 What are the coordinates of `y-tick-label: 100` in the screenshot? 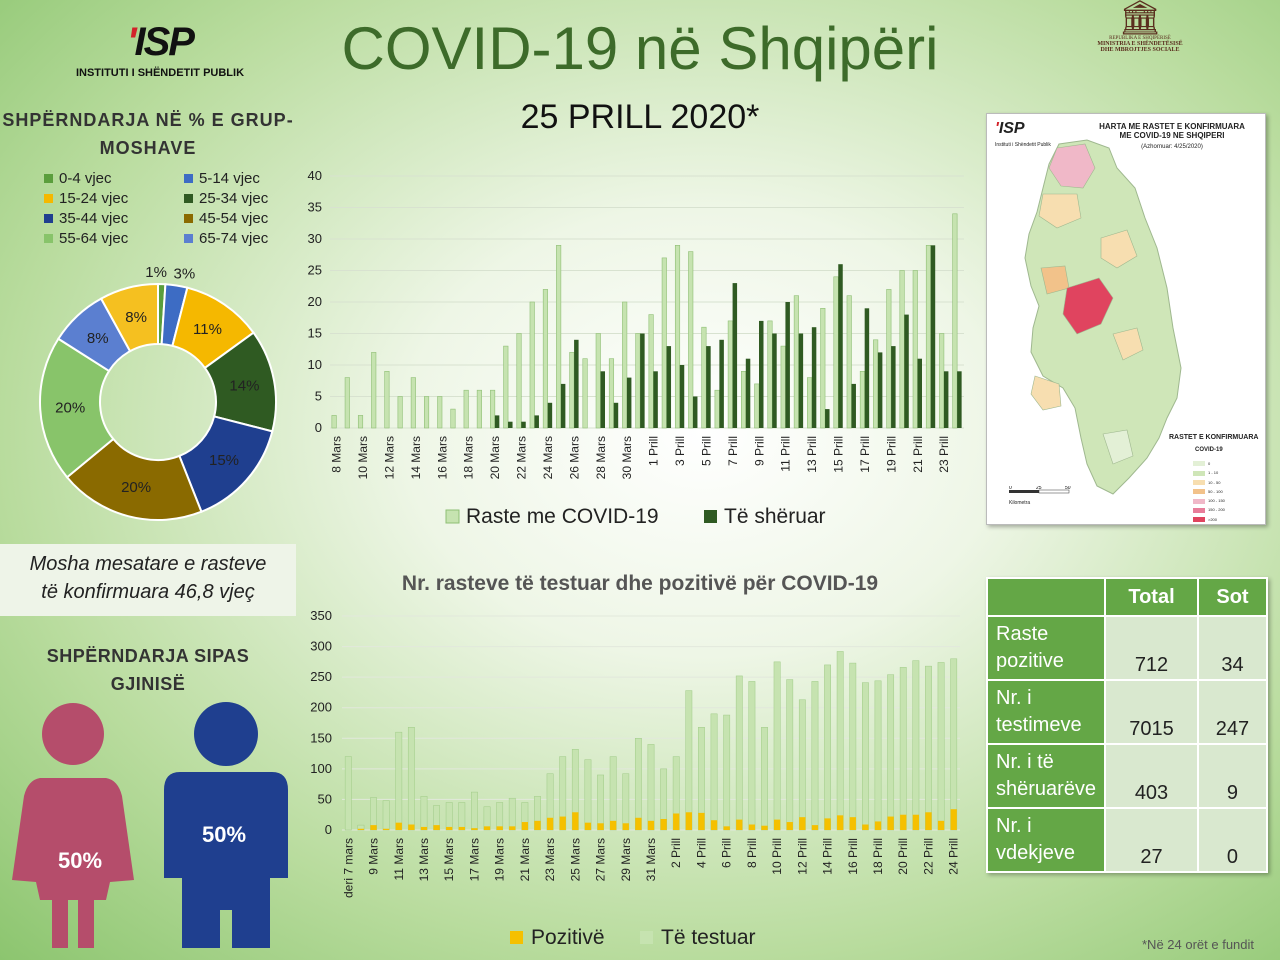 It's located at (321, 768).